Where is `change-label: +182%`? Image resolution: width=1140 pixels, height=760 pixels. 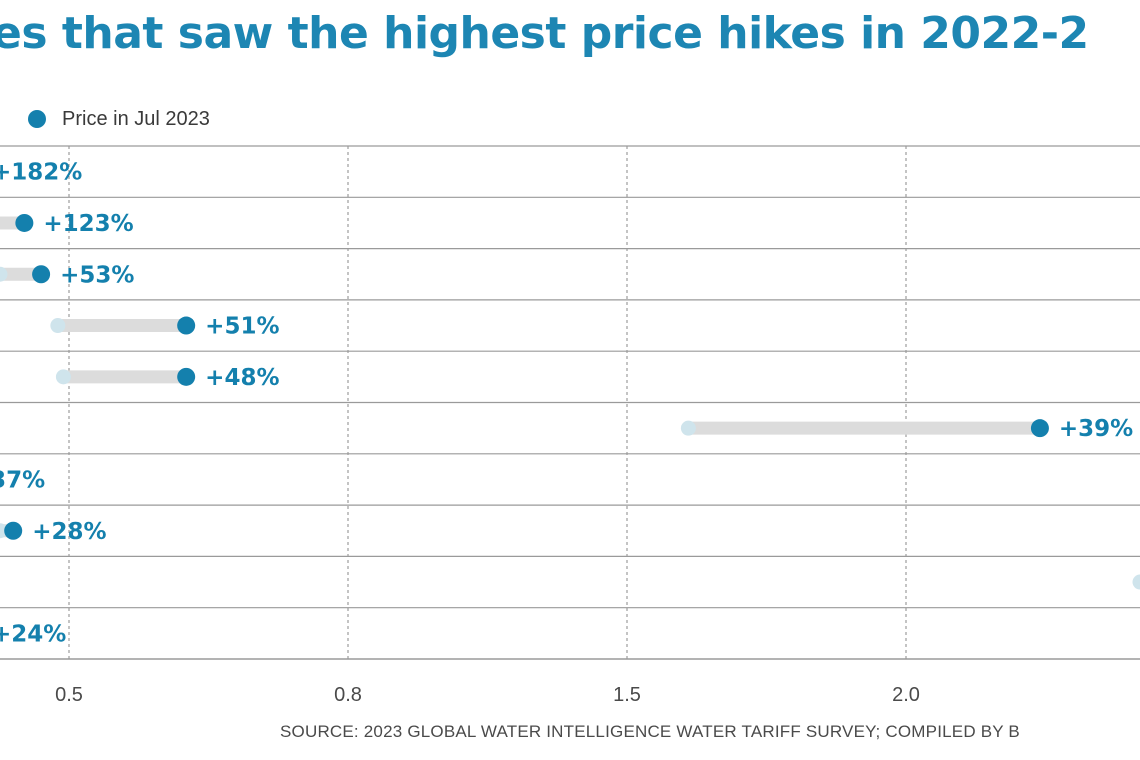
change-label: +182% is located at coordinates (41, 173).